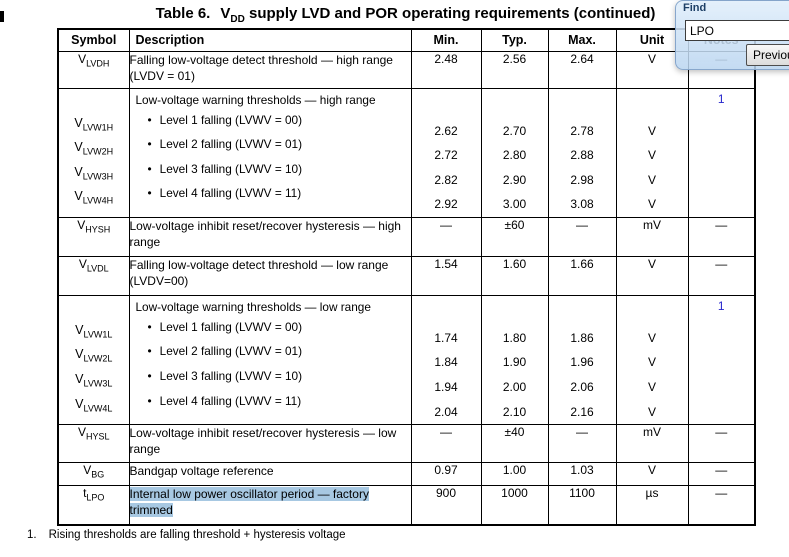  Describe the element at coordinates (737, 30) in the screenshot. I see `find-input` at that location.